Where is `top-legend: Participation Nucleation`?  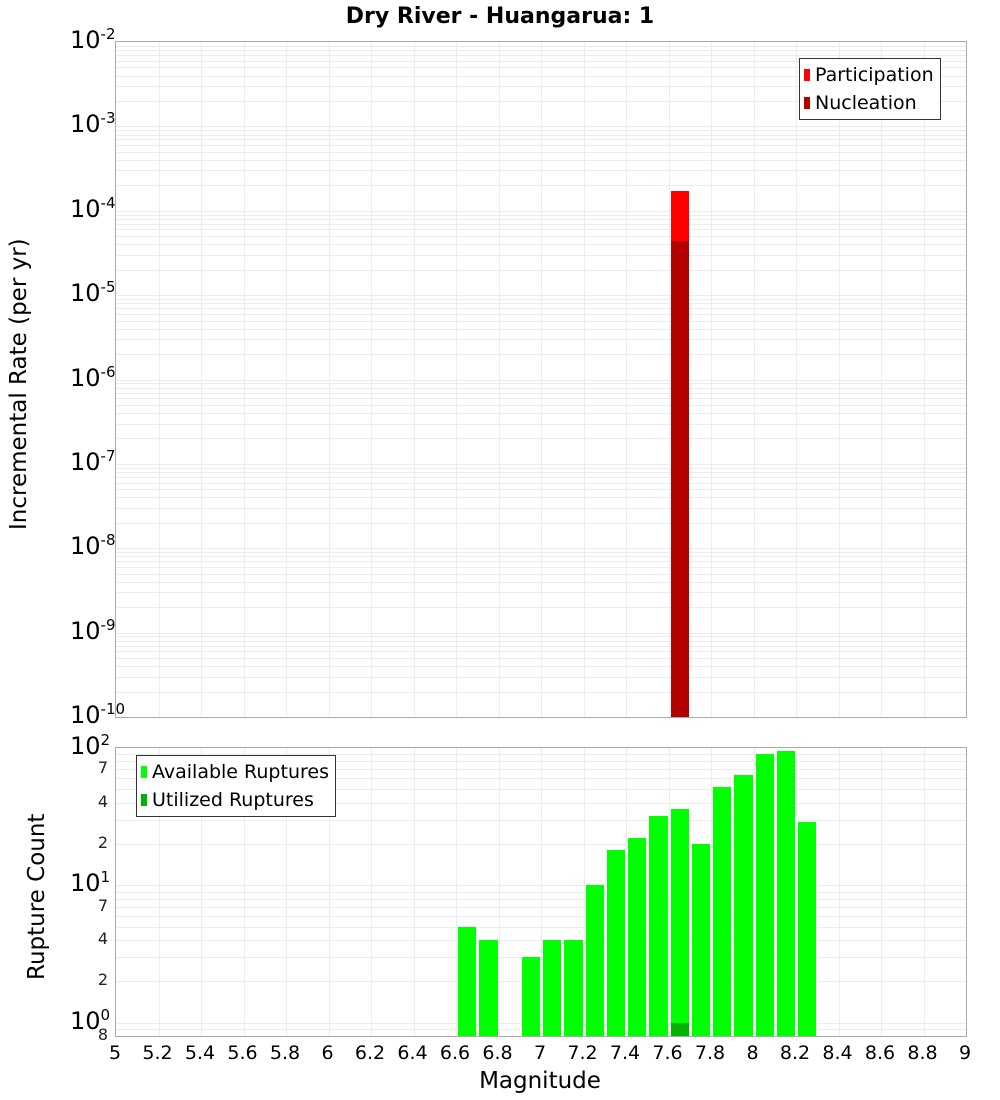
top-legend: Participation Nucleation is located at coordinates (870, 89).